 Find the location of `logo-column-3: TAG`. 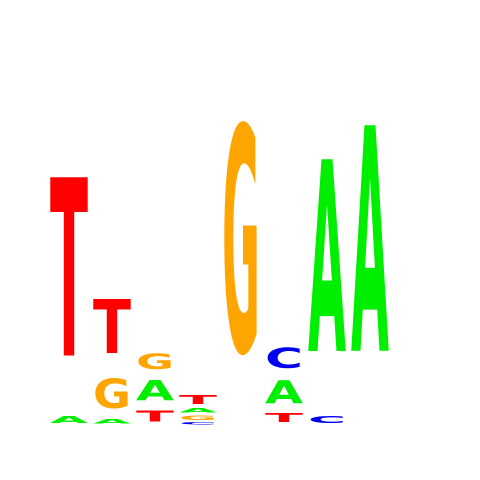

logo-column-3: TAG is located at coordinates (155, 387).